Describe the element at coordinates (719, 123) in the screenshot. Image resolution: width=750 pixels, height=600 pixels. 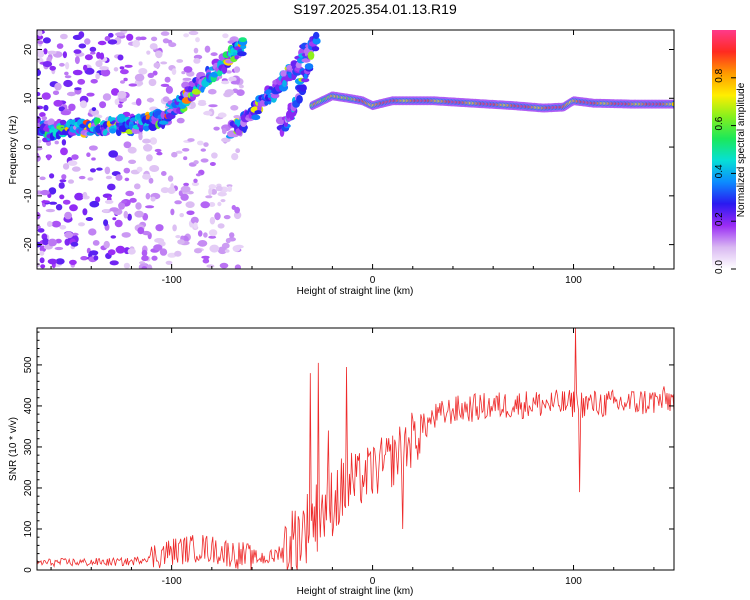
I see `colorbar-tick-label: 0.6` at that location.